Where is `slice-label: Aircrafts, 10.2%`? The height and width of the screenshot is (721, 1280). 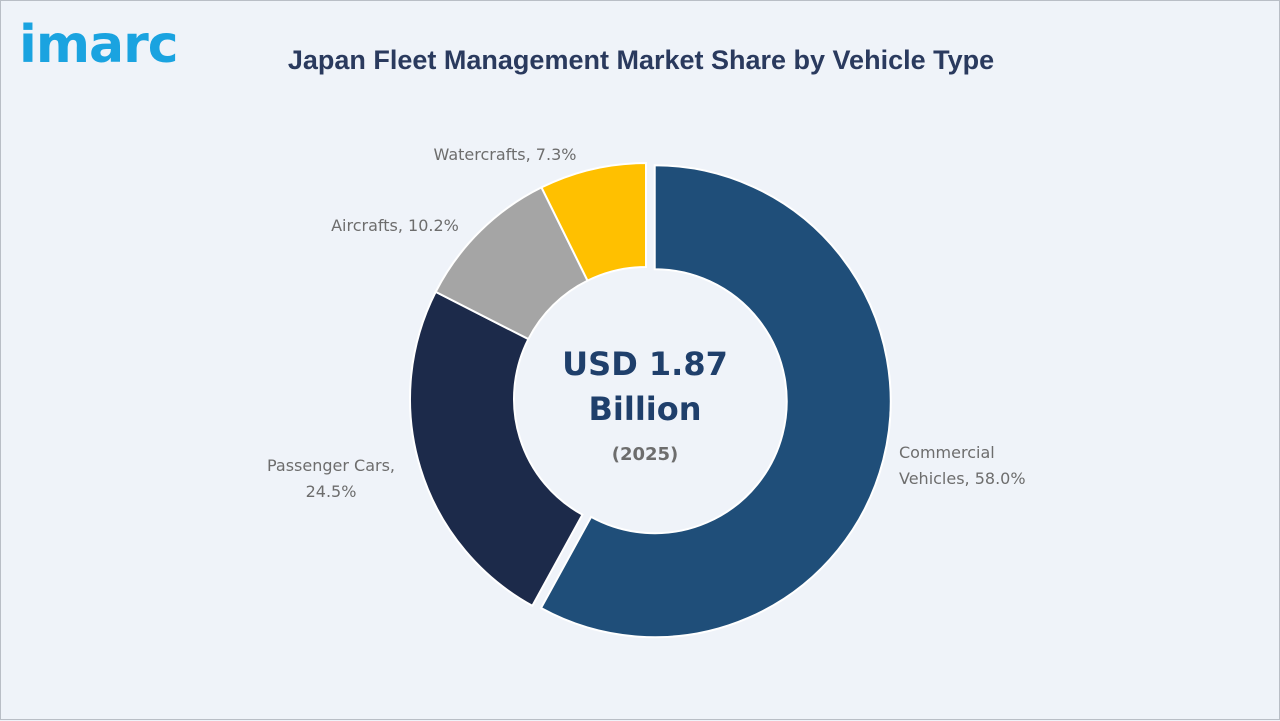 slice-label: Aircrafts, 10.2% is located at coordinates (395, 225).